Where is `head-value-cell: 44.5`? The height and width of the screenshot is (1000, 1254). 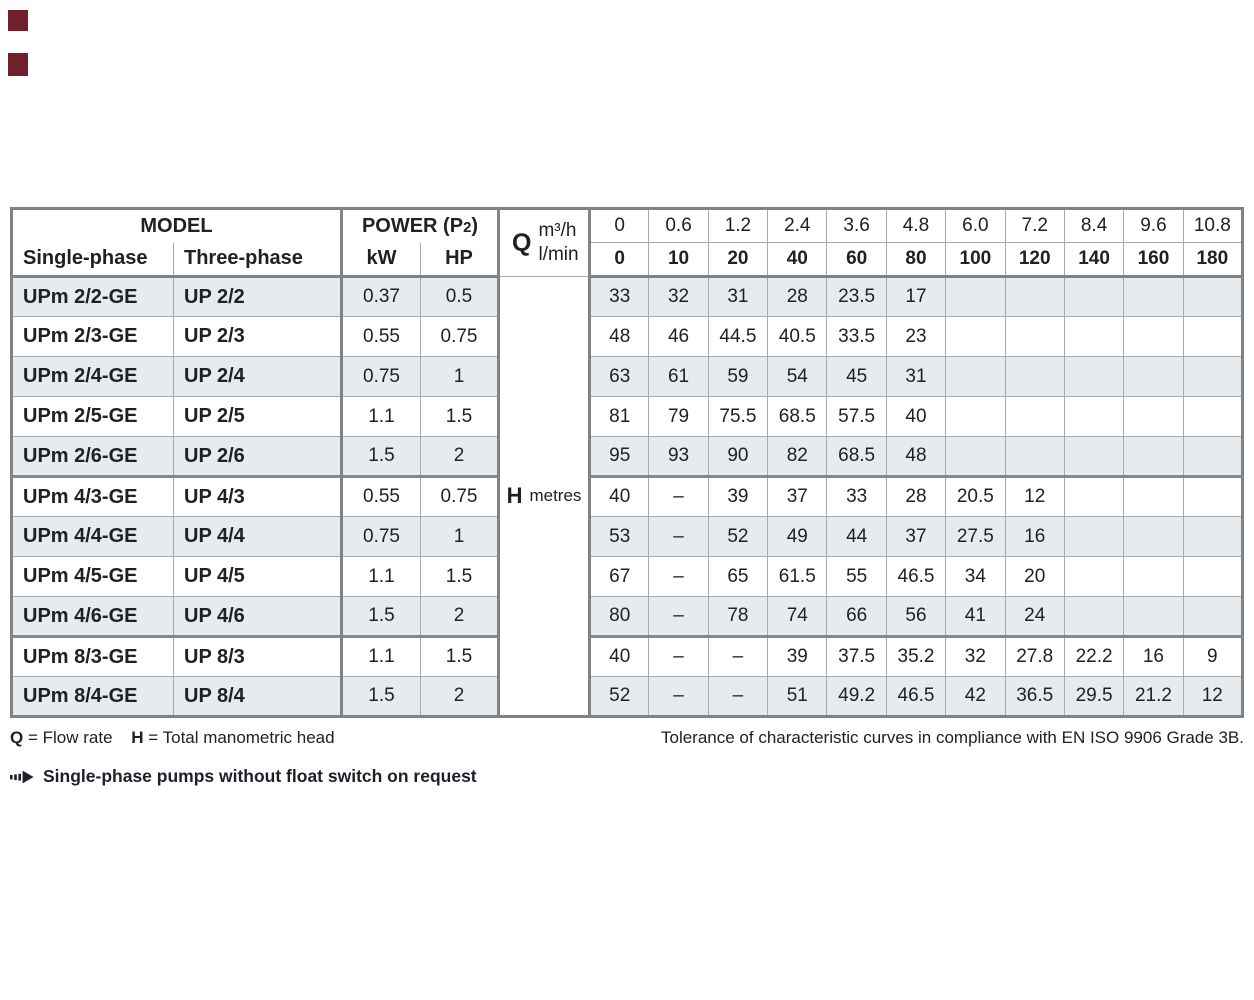
head-value-cell: 44.5 is located at coordinates (738, 336).